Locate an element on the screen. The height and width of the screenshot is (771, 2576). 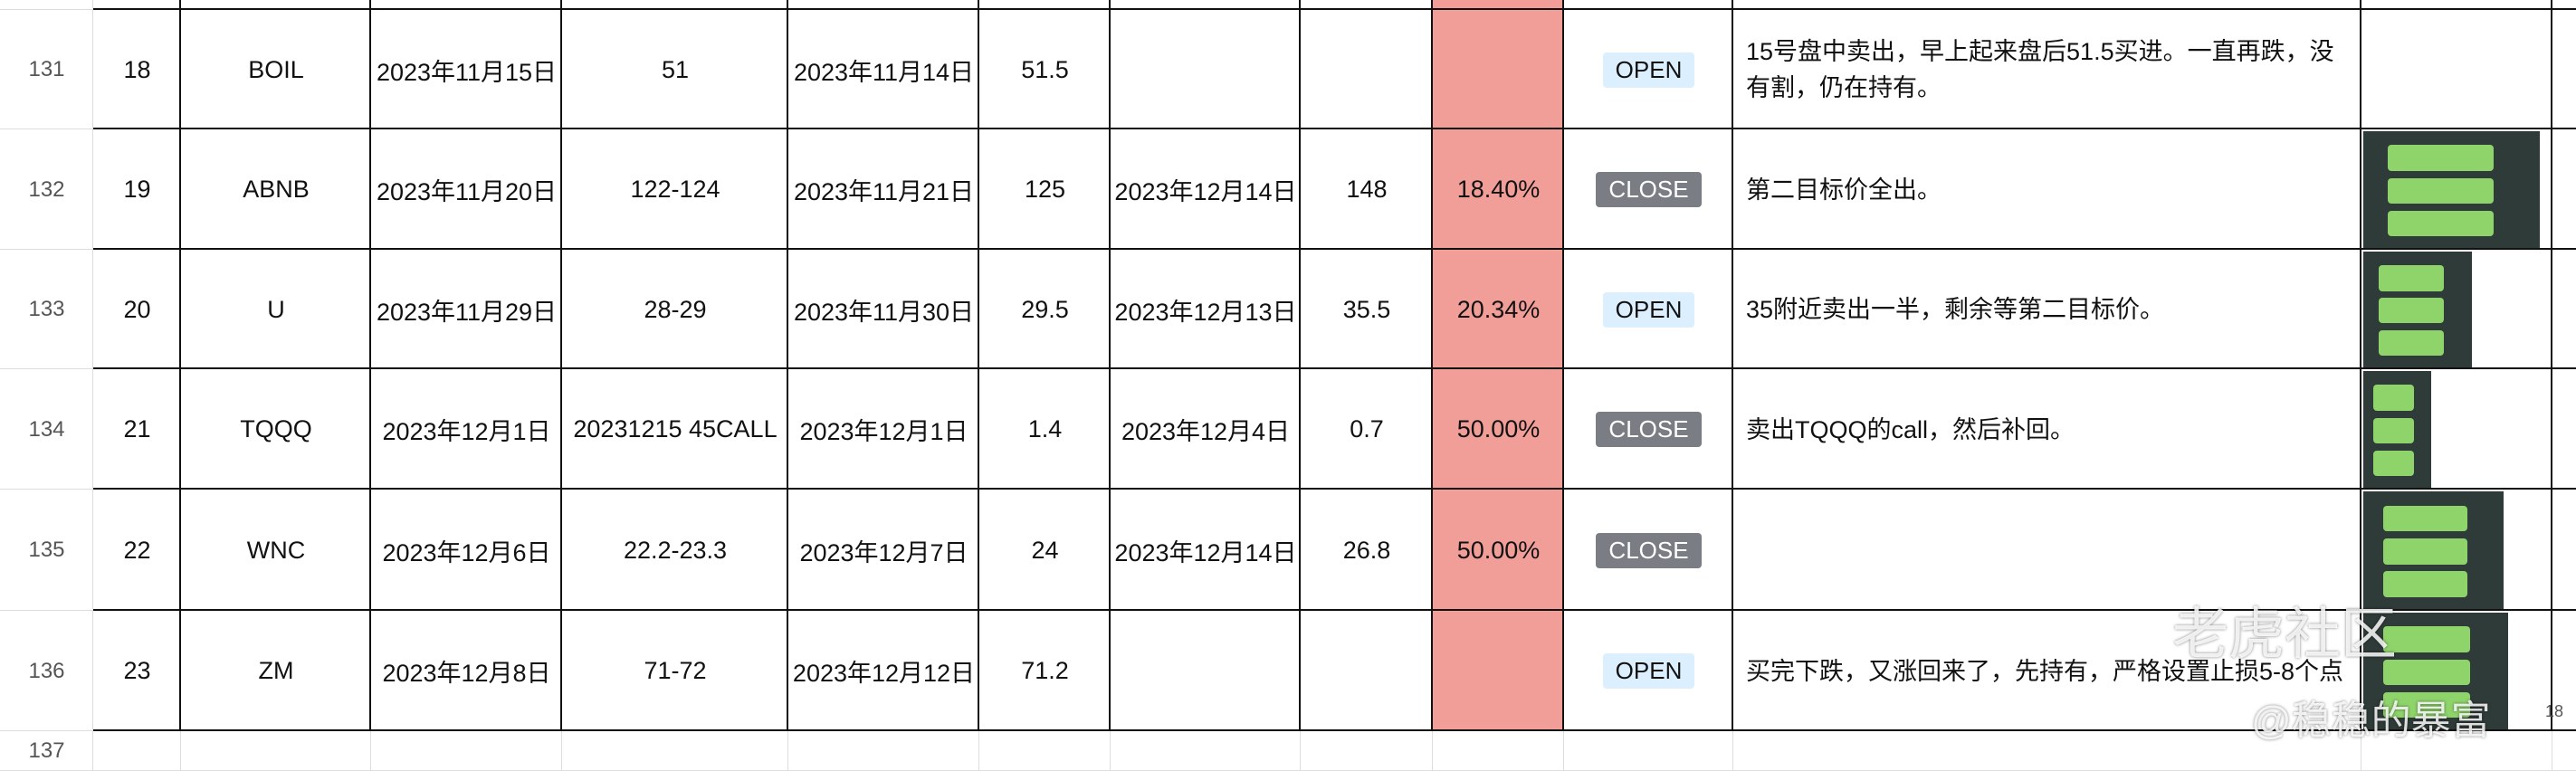
signal-price-cell: 28-29 is located at coordinates (675, 309).